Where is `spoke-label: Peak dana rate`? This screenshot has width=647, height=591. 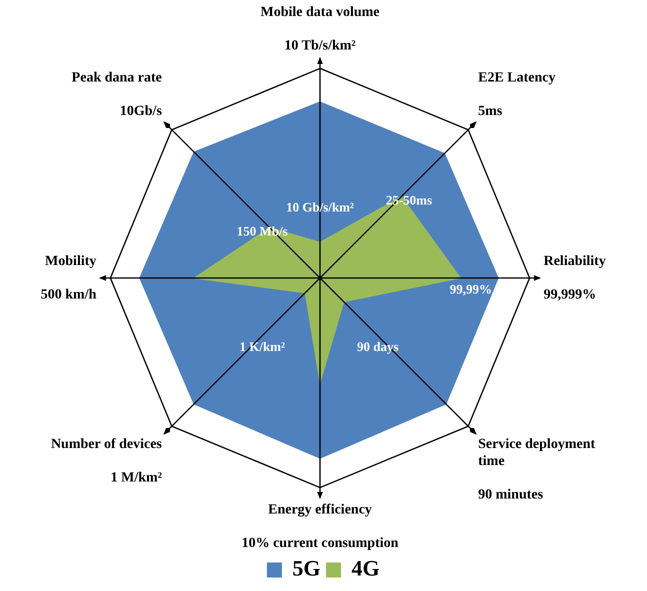
spoke-label: Peak dana rate is located at coordinates (117, 78).